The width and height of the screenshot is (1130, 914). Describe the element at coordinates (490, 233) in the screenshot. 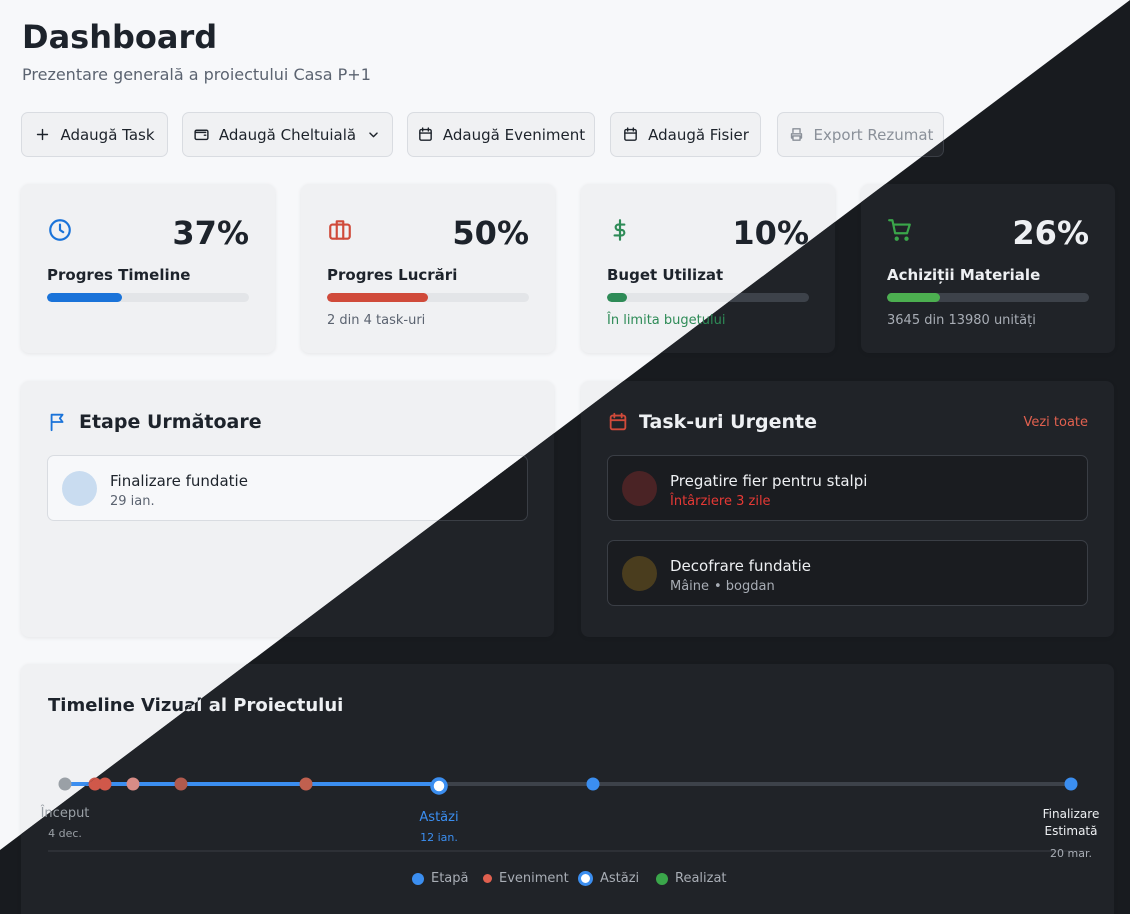

I see `stat-value: 50%` at that location.